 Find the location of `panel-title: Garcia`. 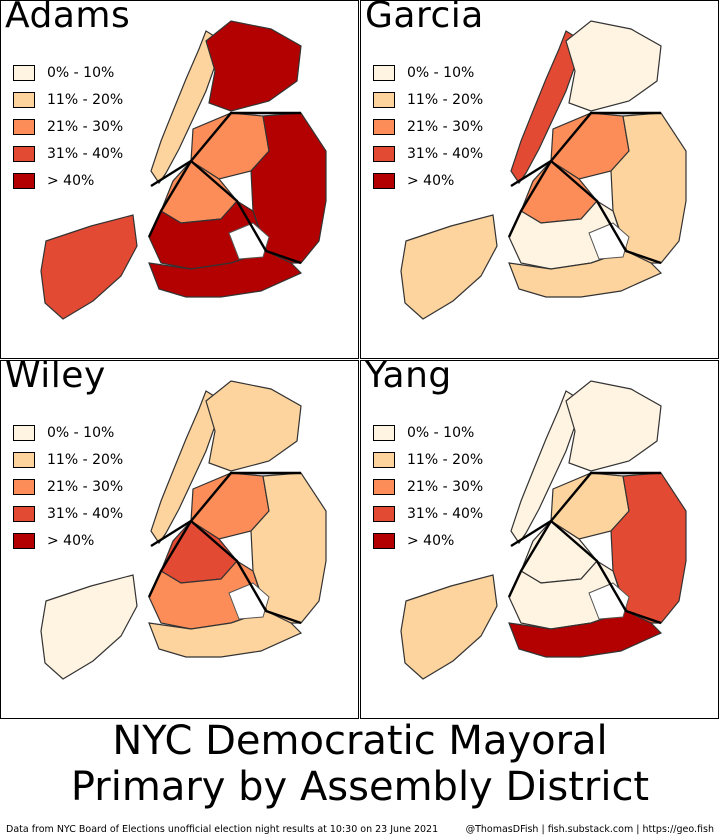

panel-title: Garcia is located at coordinates (424, 18).